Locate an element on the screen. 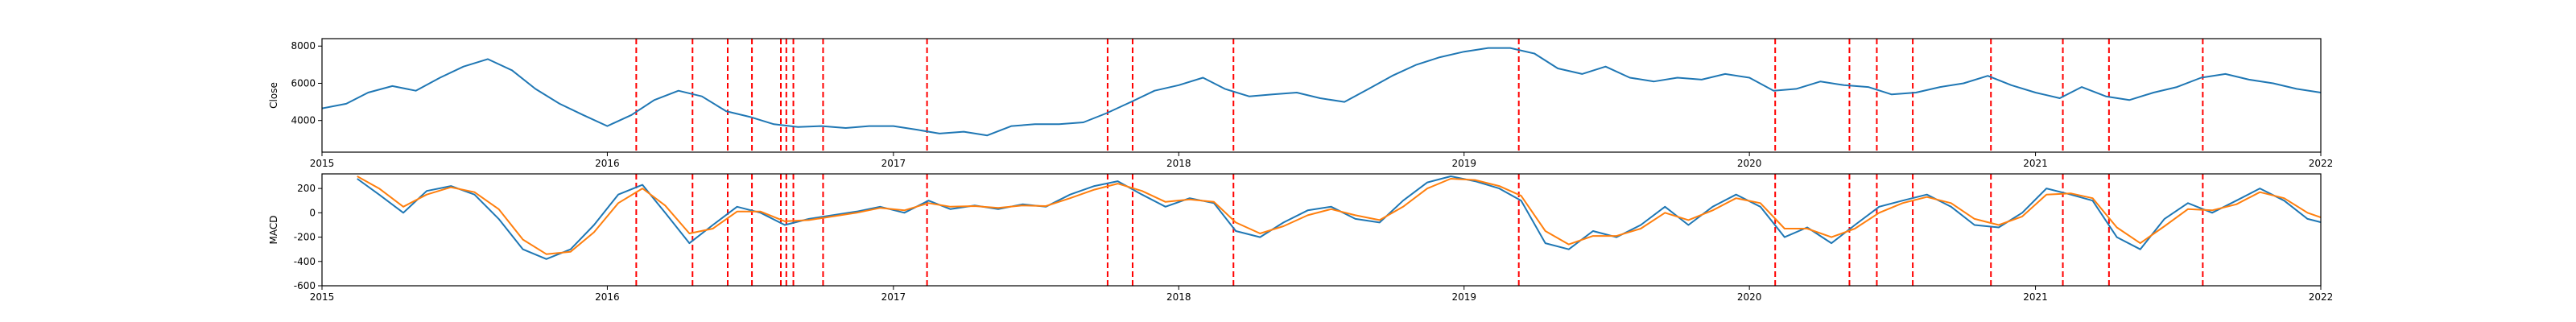  close-y-ticks: 4000 6000 8000 is located at coordinates (306, 83).